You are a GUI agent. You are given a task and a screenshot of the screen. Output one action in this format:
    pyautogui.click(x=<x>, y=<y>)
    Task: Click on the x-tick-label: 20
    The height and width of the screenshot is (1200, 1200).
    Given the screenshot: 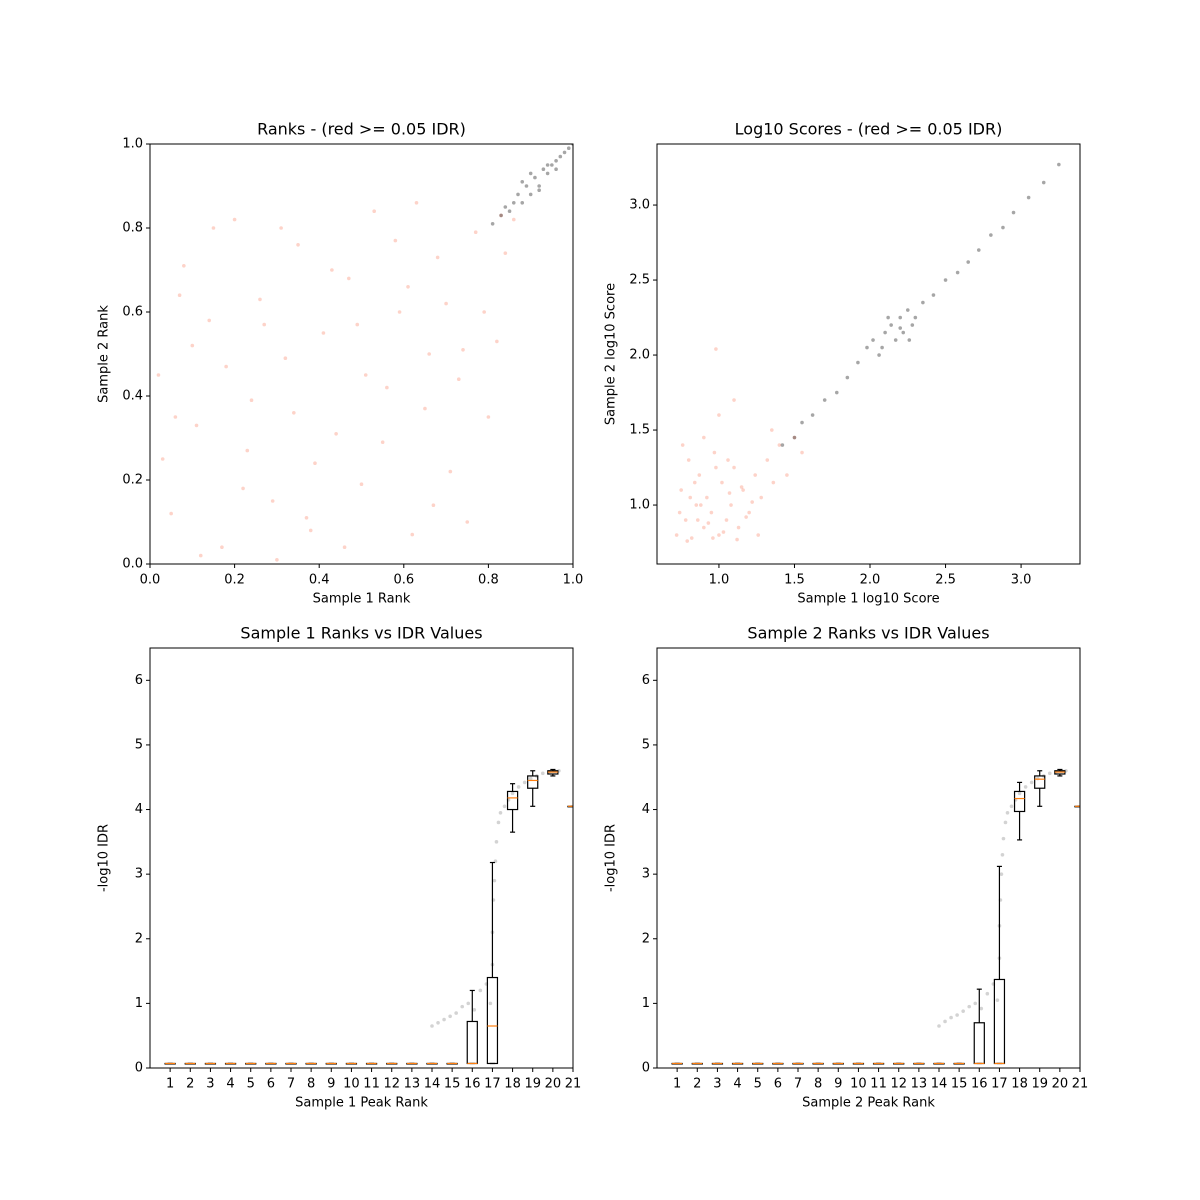 What is the action you would take?
    pyautogui.click(x=1060, y=1084)
    